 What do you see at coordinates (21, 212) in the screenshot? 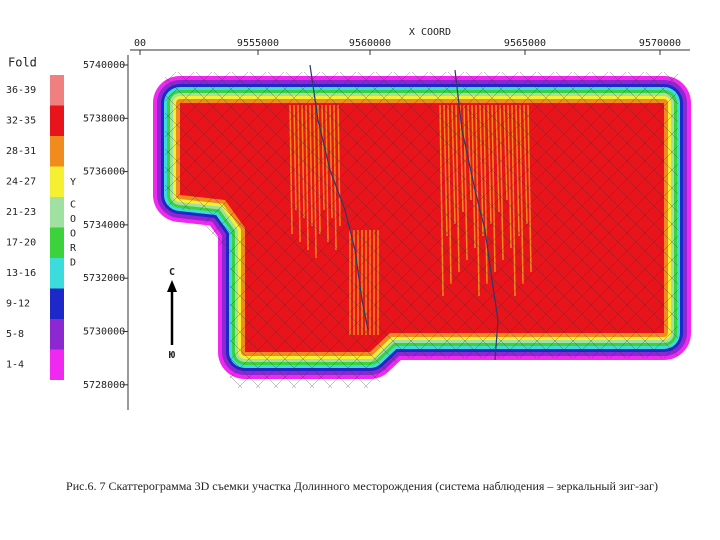
I see `legend-label: 21-23` at bounding box center [21, 212].